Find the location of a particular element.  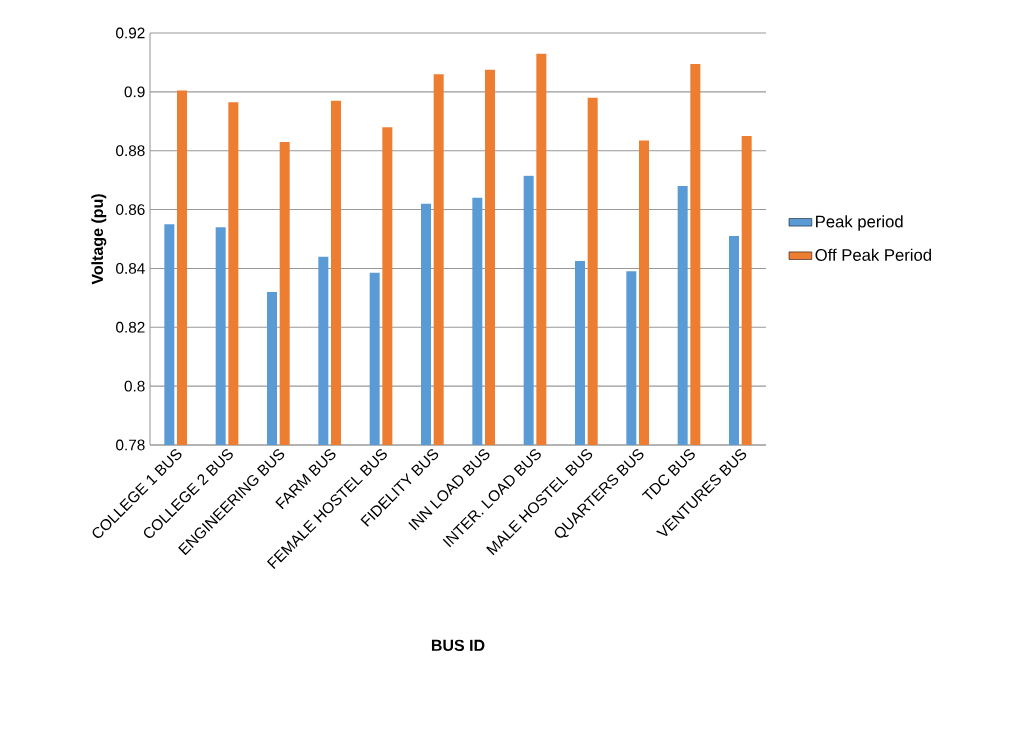

y-tick-label: 0.92 is located at coordinates (130, 33).